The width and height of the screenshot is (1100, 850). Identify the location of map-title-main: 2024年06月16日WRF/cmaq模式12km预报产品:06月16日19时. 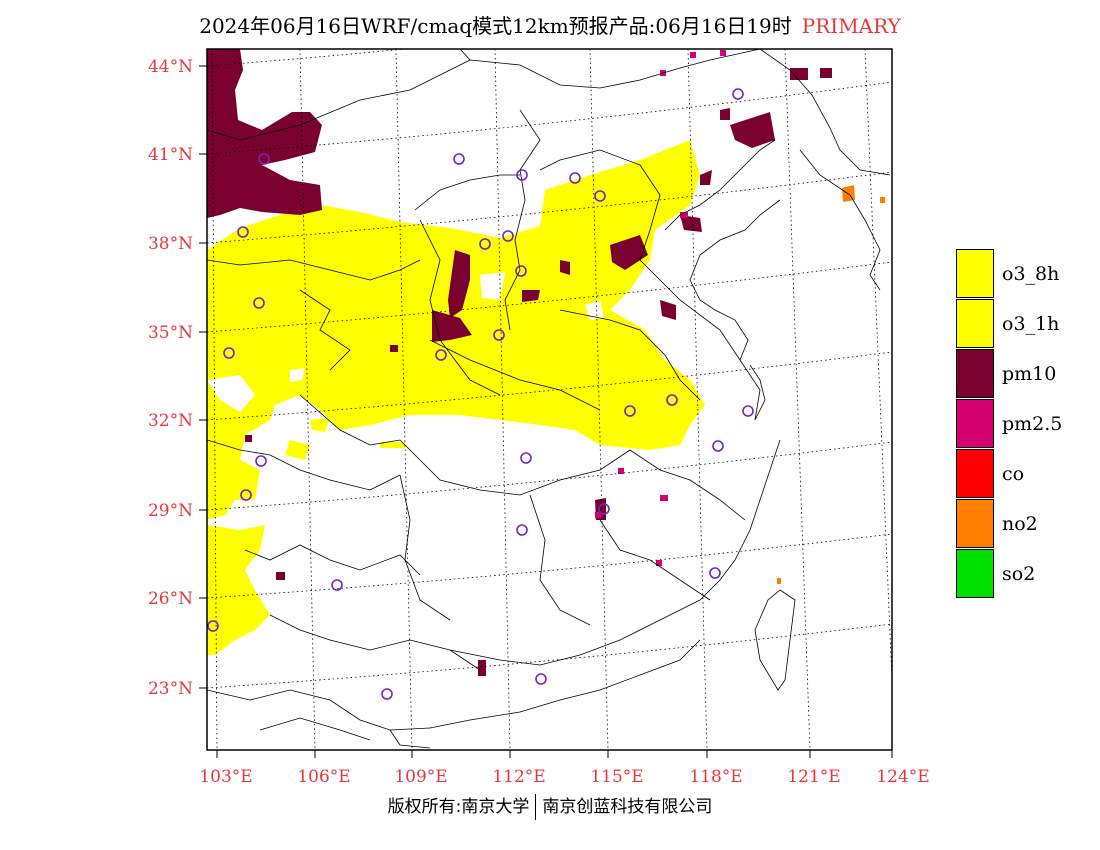
(495, 26).